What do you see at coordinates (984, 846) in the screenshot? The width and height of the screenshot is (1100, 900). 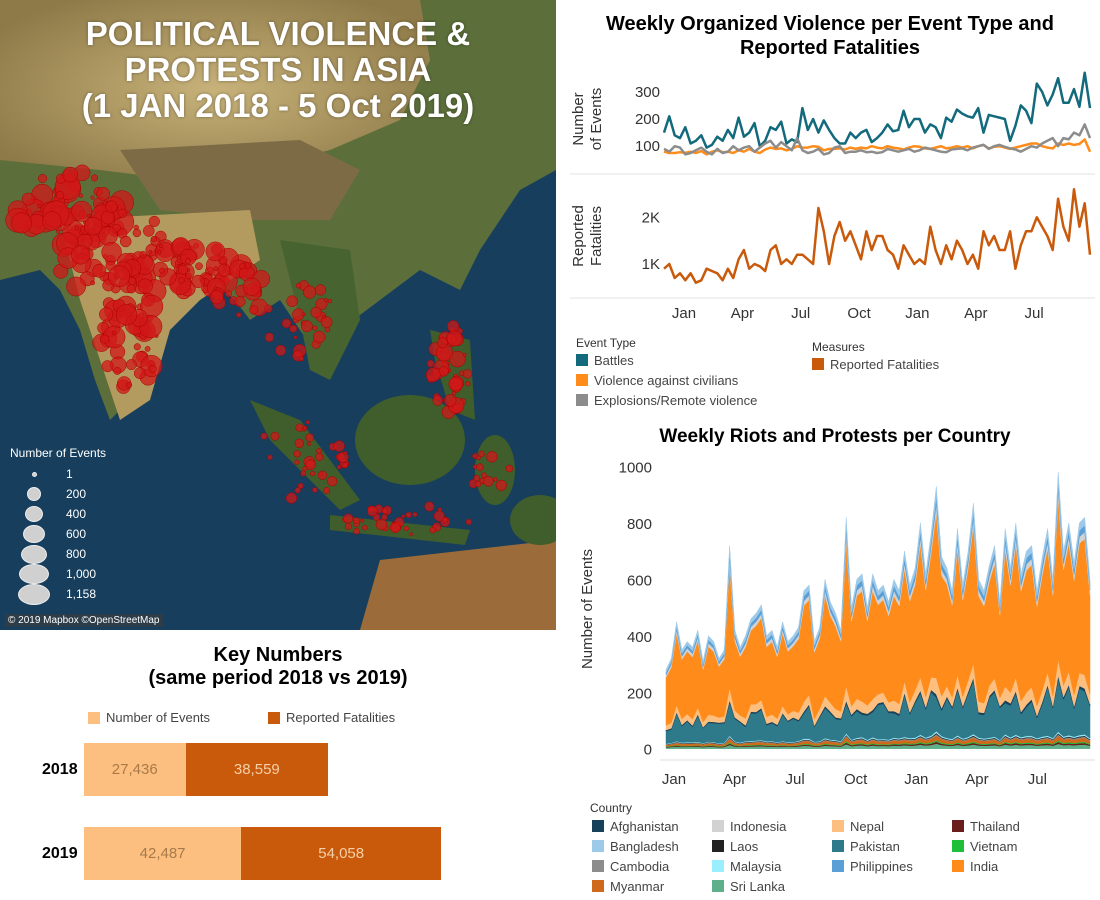 I see `legend-item-vietnam: Vietnam` at bounding box center [984, 846].